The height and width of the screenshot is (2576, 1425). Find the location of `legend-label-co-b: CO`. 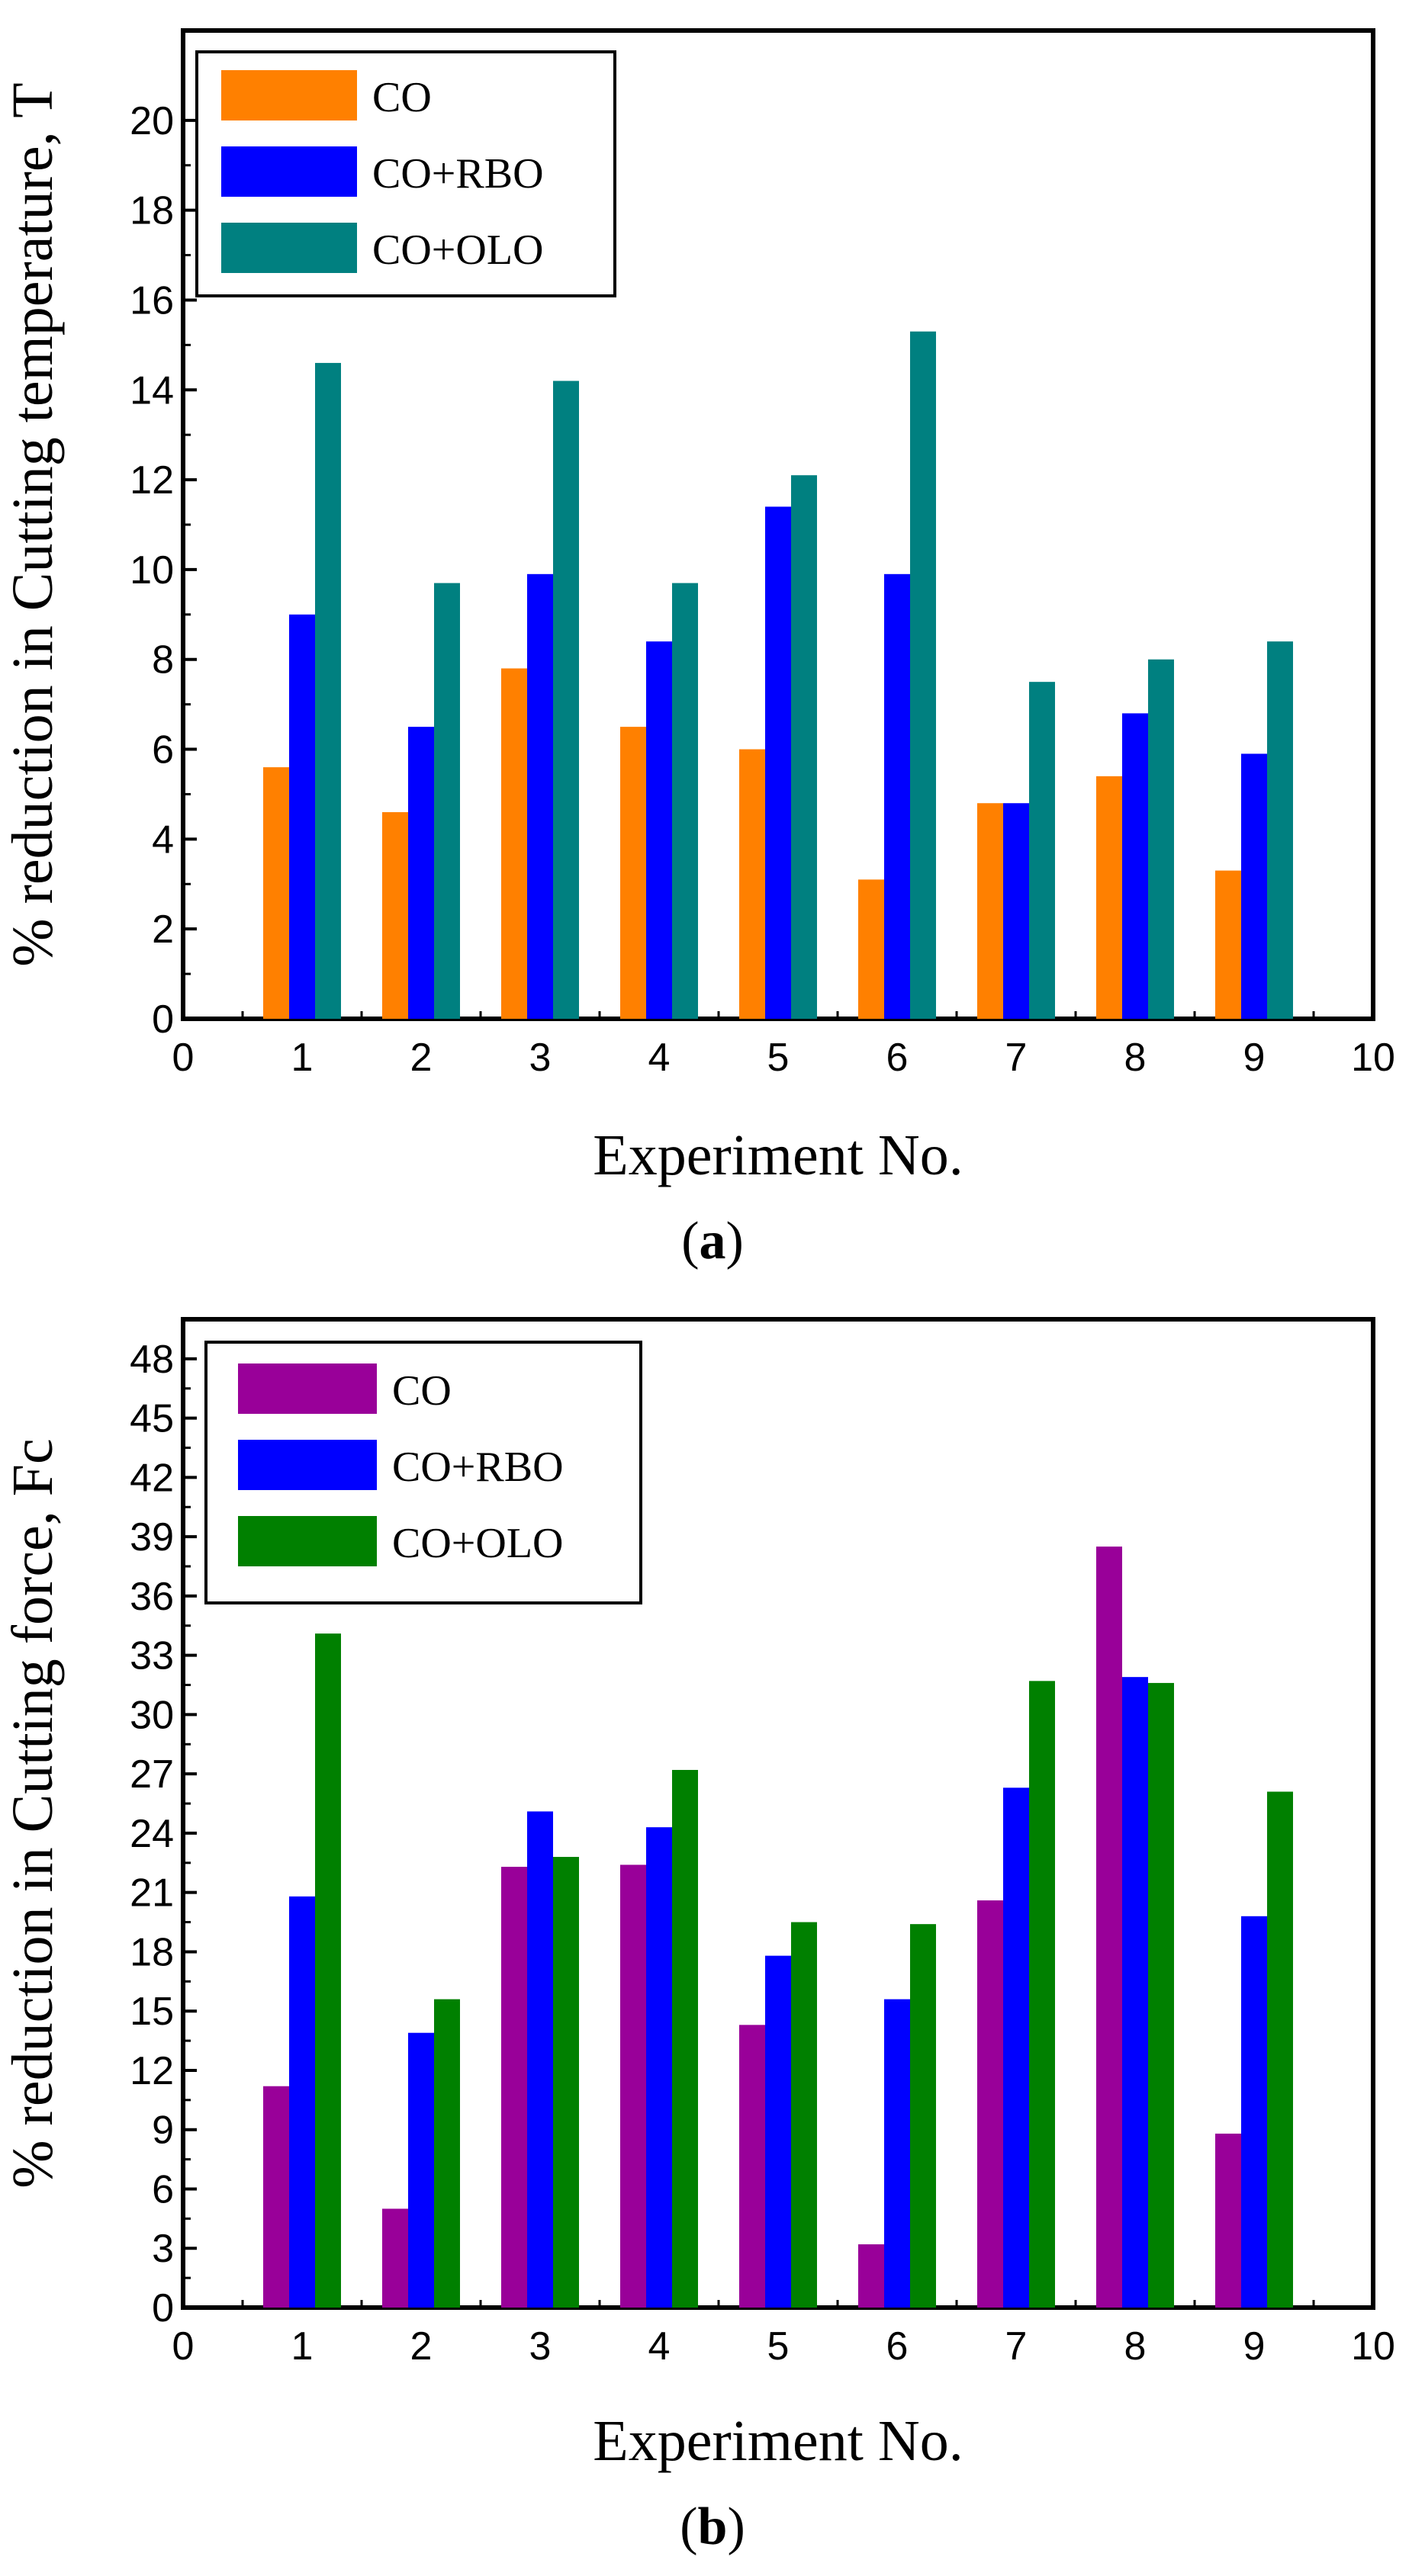

legend-label-co-b: CO is located at coordinates (422, 1391).